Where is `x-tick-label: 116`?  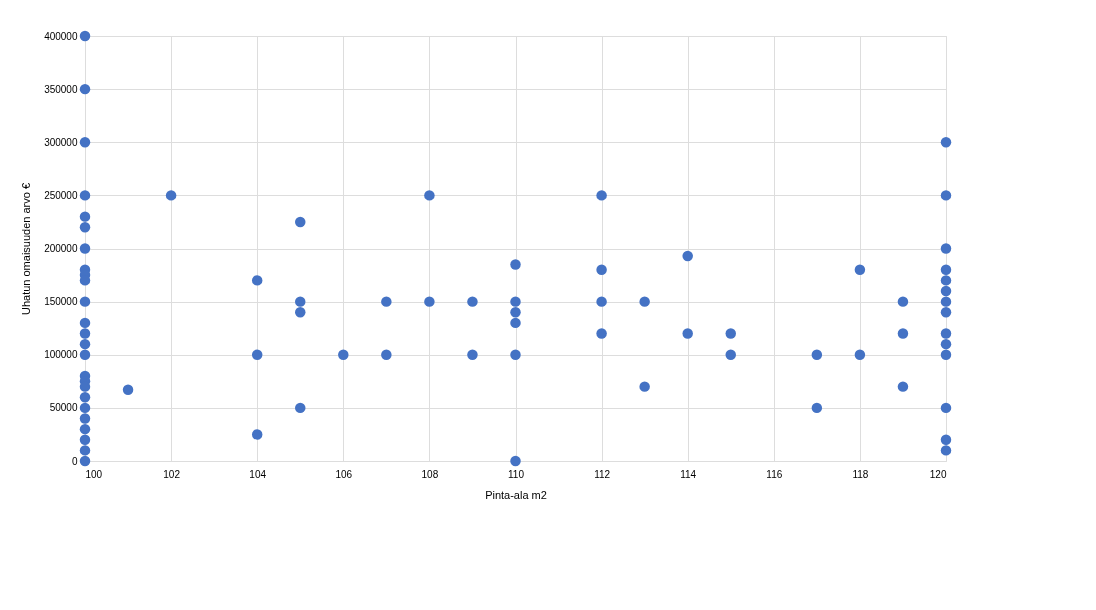
x-tick-label: 116 is located at coordinates (774, 474).